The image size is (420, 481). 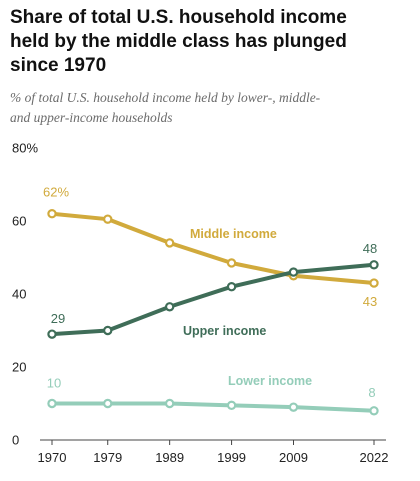 I want to click on y-tick-label: 20, so click(x=19, y=367).